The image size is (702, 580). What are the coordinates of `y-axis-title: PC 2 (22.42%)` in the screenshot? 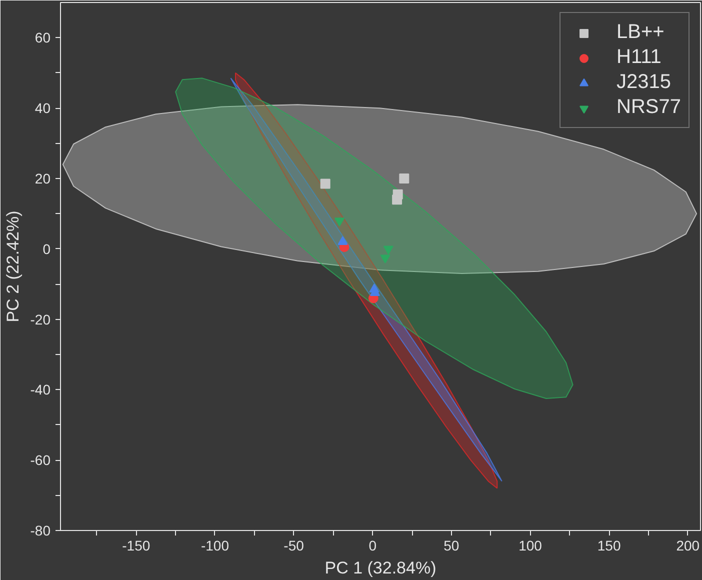 It's located at (12, 266).